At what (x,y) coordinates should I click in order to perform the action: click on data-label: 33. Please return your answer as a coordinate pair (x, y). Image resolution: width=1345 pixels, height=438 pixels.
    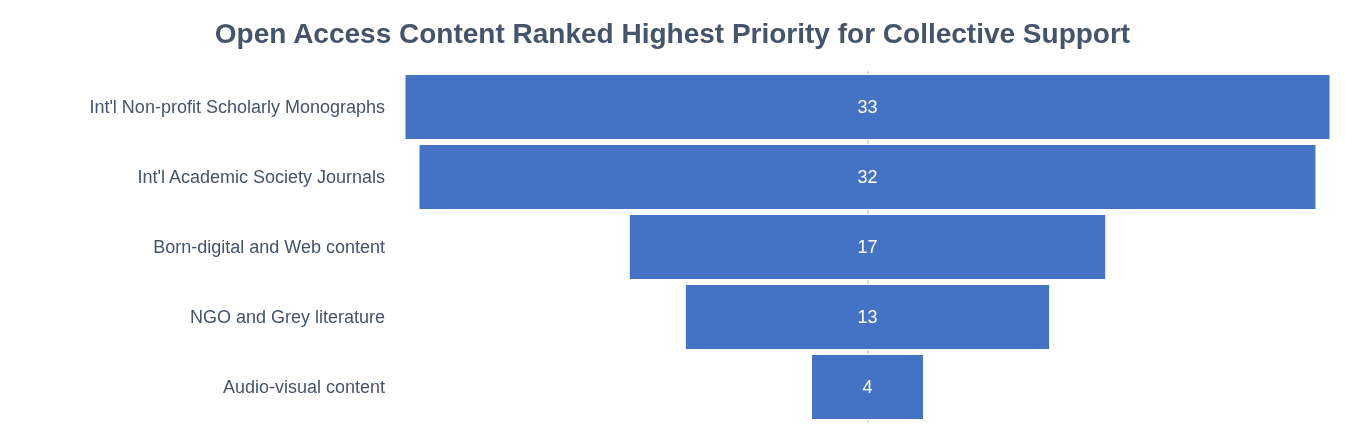
    Looking at the image, I should click on (867, 107).